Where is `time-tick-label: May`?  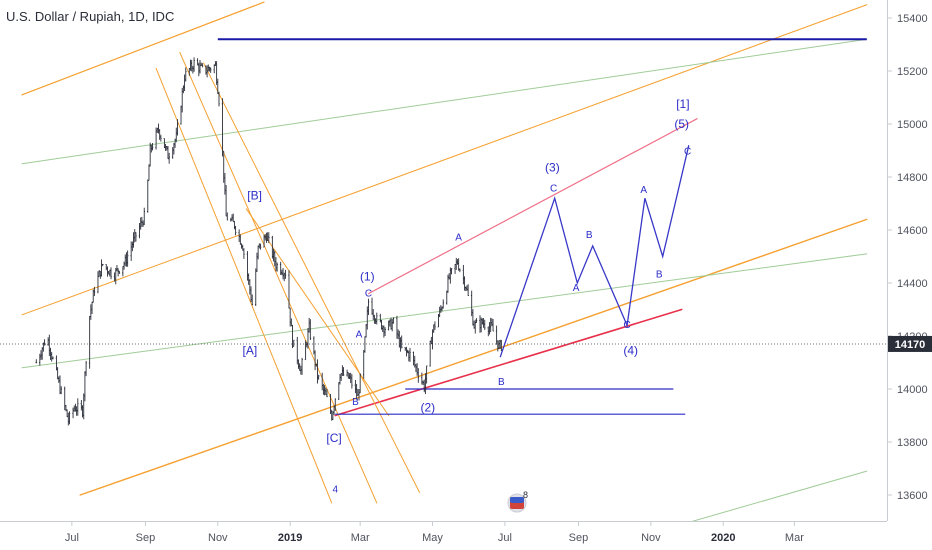
time-tick-label: May is located at coordinates (432, 538).